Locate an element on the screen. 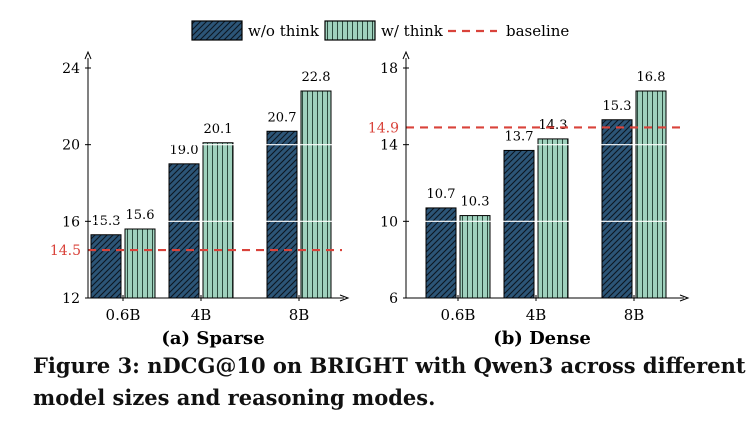 This screenshot has width=753, height=423. baseline-value-label: 14.9 is located at coordinates (383, 128).